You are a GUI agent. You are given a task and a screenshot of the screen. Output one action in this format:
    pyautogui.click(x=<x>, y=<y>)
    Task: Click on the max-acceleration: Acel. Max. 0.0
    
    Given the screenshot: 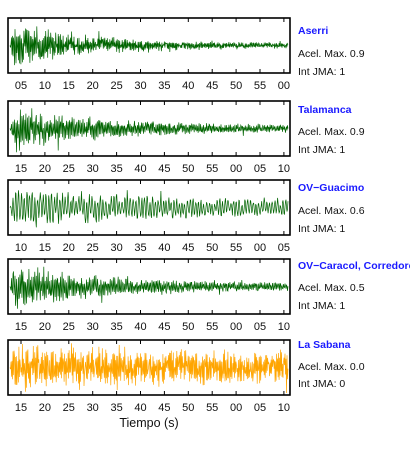 What is the action you would take?
    pyautogui.click(x=331, y=367)
    